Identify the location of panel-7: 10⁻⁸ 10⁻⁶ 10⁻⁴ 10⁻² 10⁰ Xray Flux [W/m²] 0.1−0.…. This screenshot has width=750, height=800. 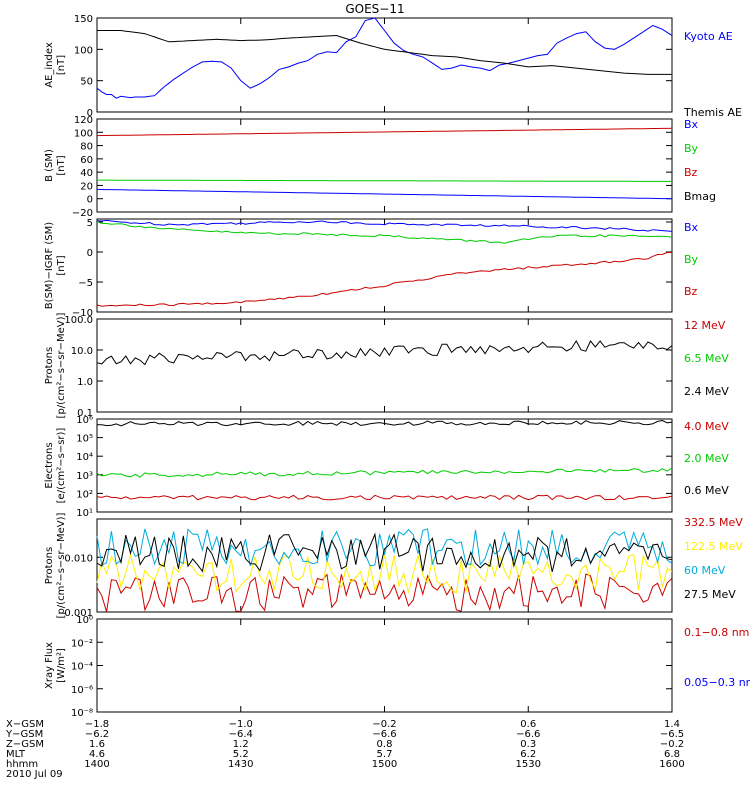
(397, 667).